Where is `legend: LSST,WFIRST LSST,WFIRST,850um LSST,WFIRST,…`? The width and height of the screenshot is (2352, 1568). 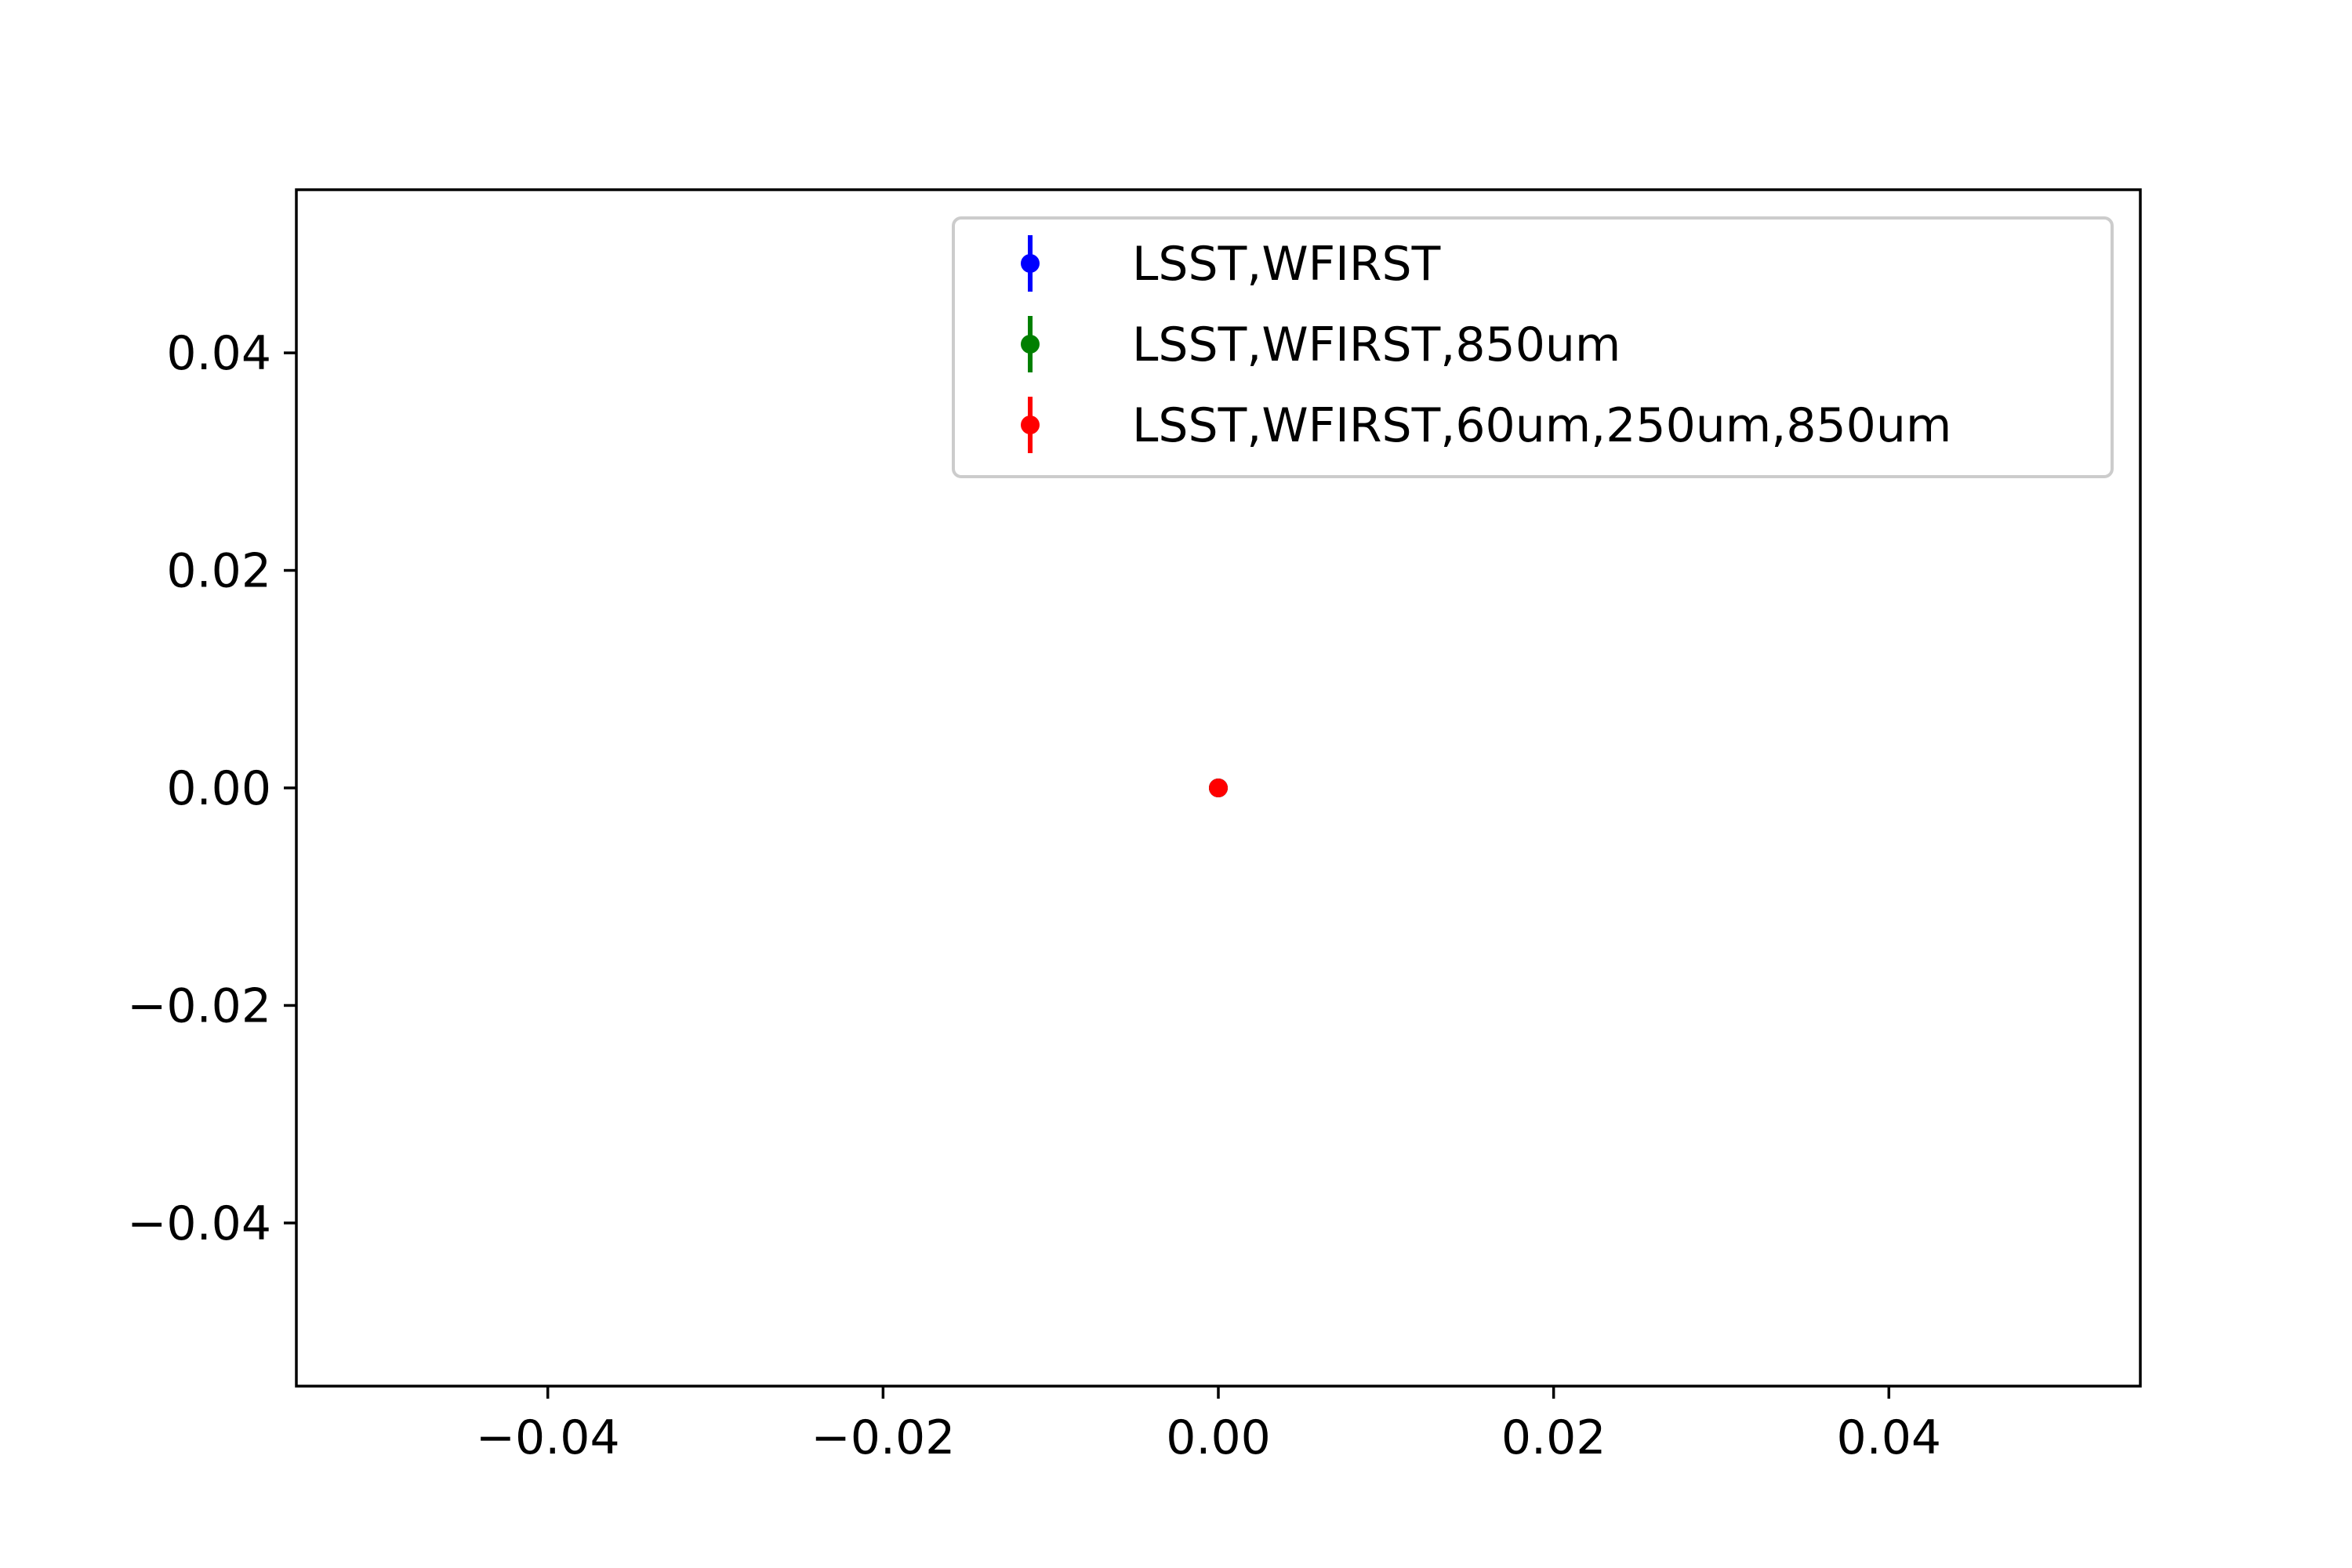
legend: LSST,WFIRST LSST,WFIRST,850um LSST,WFIRST,… is located at coordinates (1533, 347).